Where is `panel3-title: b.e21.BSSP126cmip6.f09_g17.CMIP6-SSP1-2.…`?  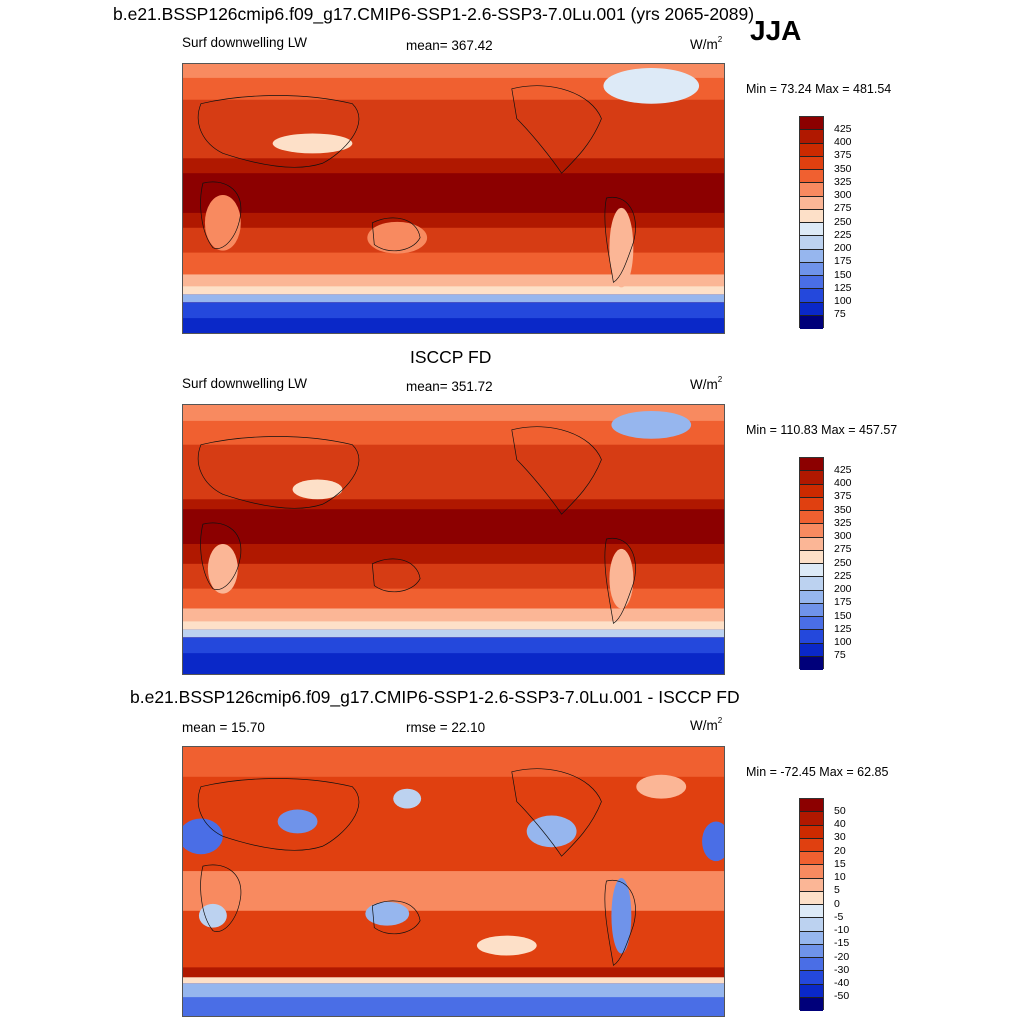 panel3-title: b.e21.BSSP126cmip6.f09_g17.CMIP6-SSP1-2.… is located at coordinates (435, 697).